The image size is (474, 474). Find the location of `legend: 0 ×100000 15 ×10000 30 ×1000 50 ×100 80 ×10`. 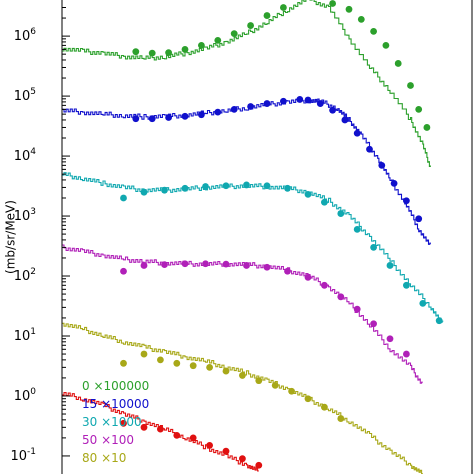

legend: 0 ×100000 15 ×10000 30 ×1000 50 ×100 80 ×10 is located at coordinates (115, 422).